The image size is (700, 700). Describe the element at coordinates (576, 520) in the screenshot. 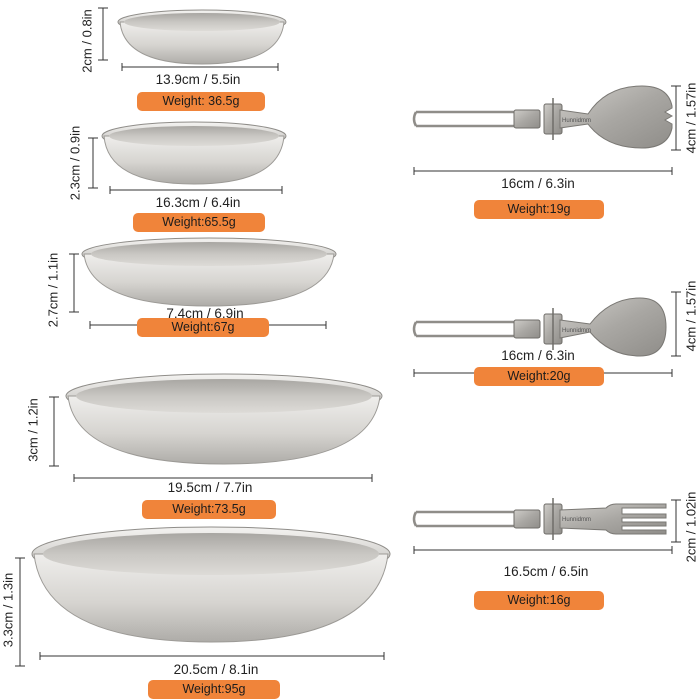

I see `fork-brand-engraving: Hunnidmm` at that location.